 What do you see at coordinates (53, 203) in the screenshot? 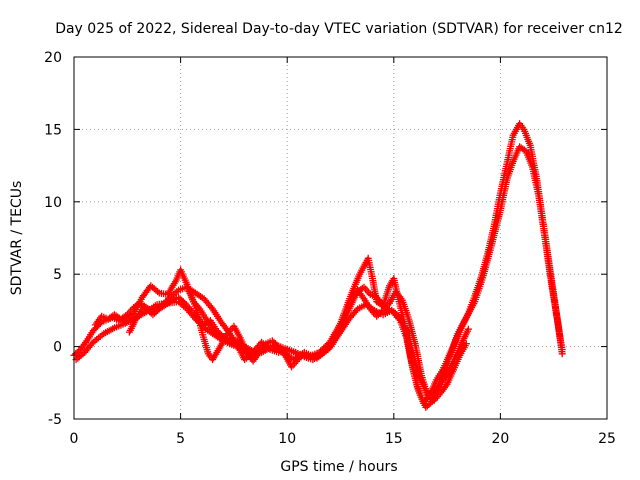
I see `y-tick-label: 10` at bounding box center [53, 203].